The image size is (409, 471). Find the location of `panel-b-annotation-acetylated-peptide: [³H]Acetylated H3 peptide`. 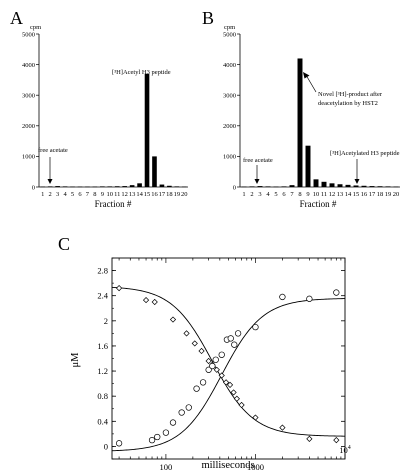

panel-b-annotation-acetylated-peptide: [³H]Acetylated H3 peptide is located at coordinates (365, 153).